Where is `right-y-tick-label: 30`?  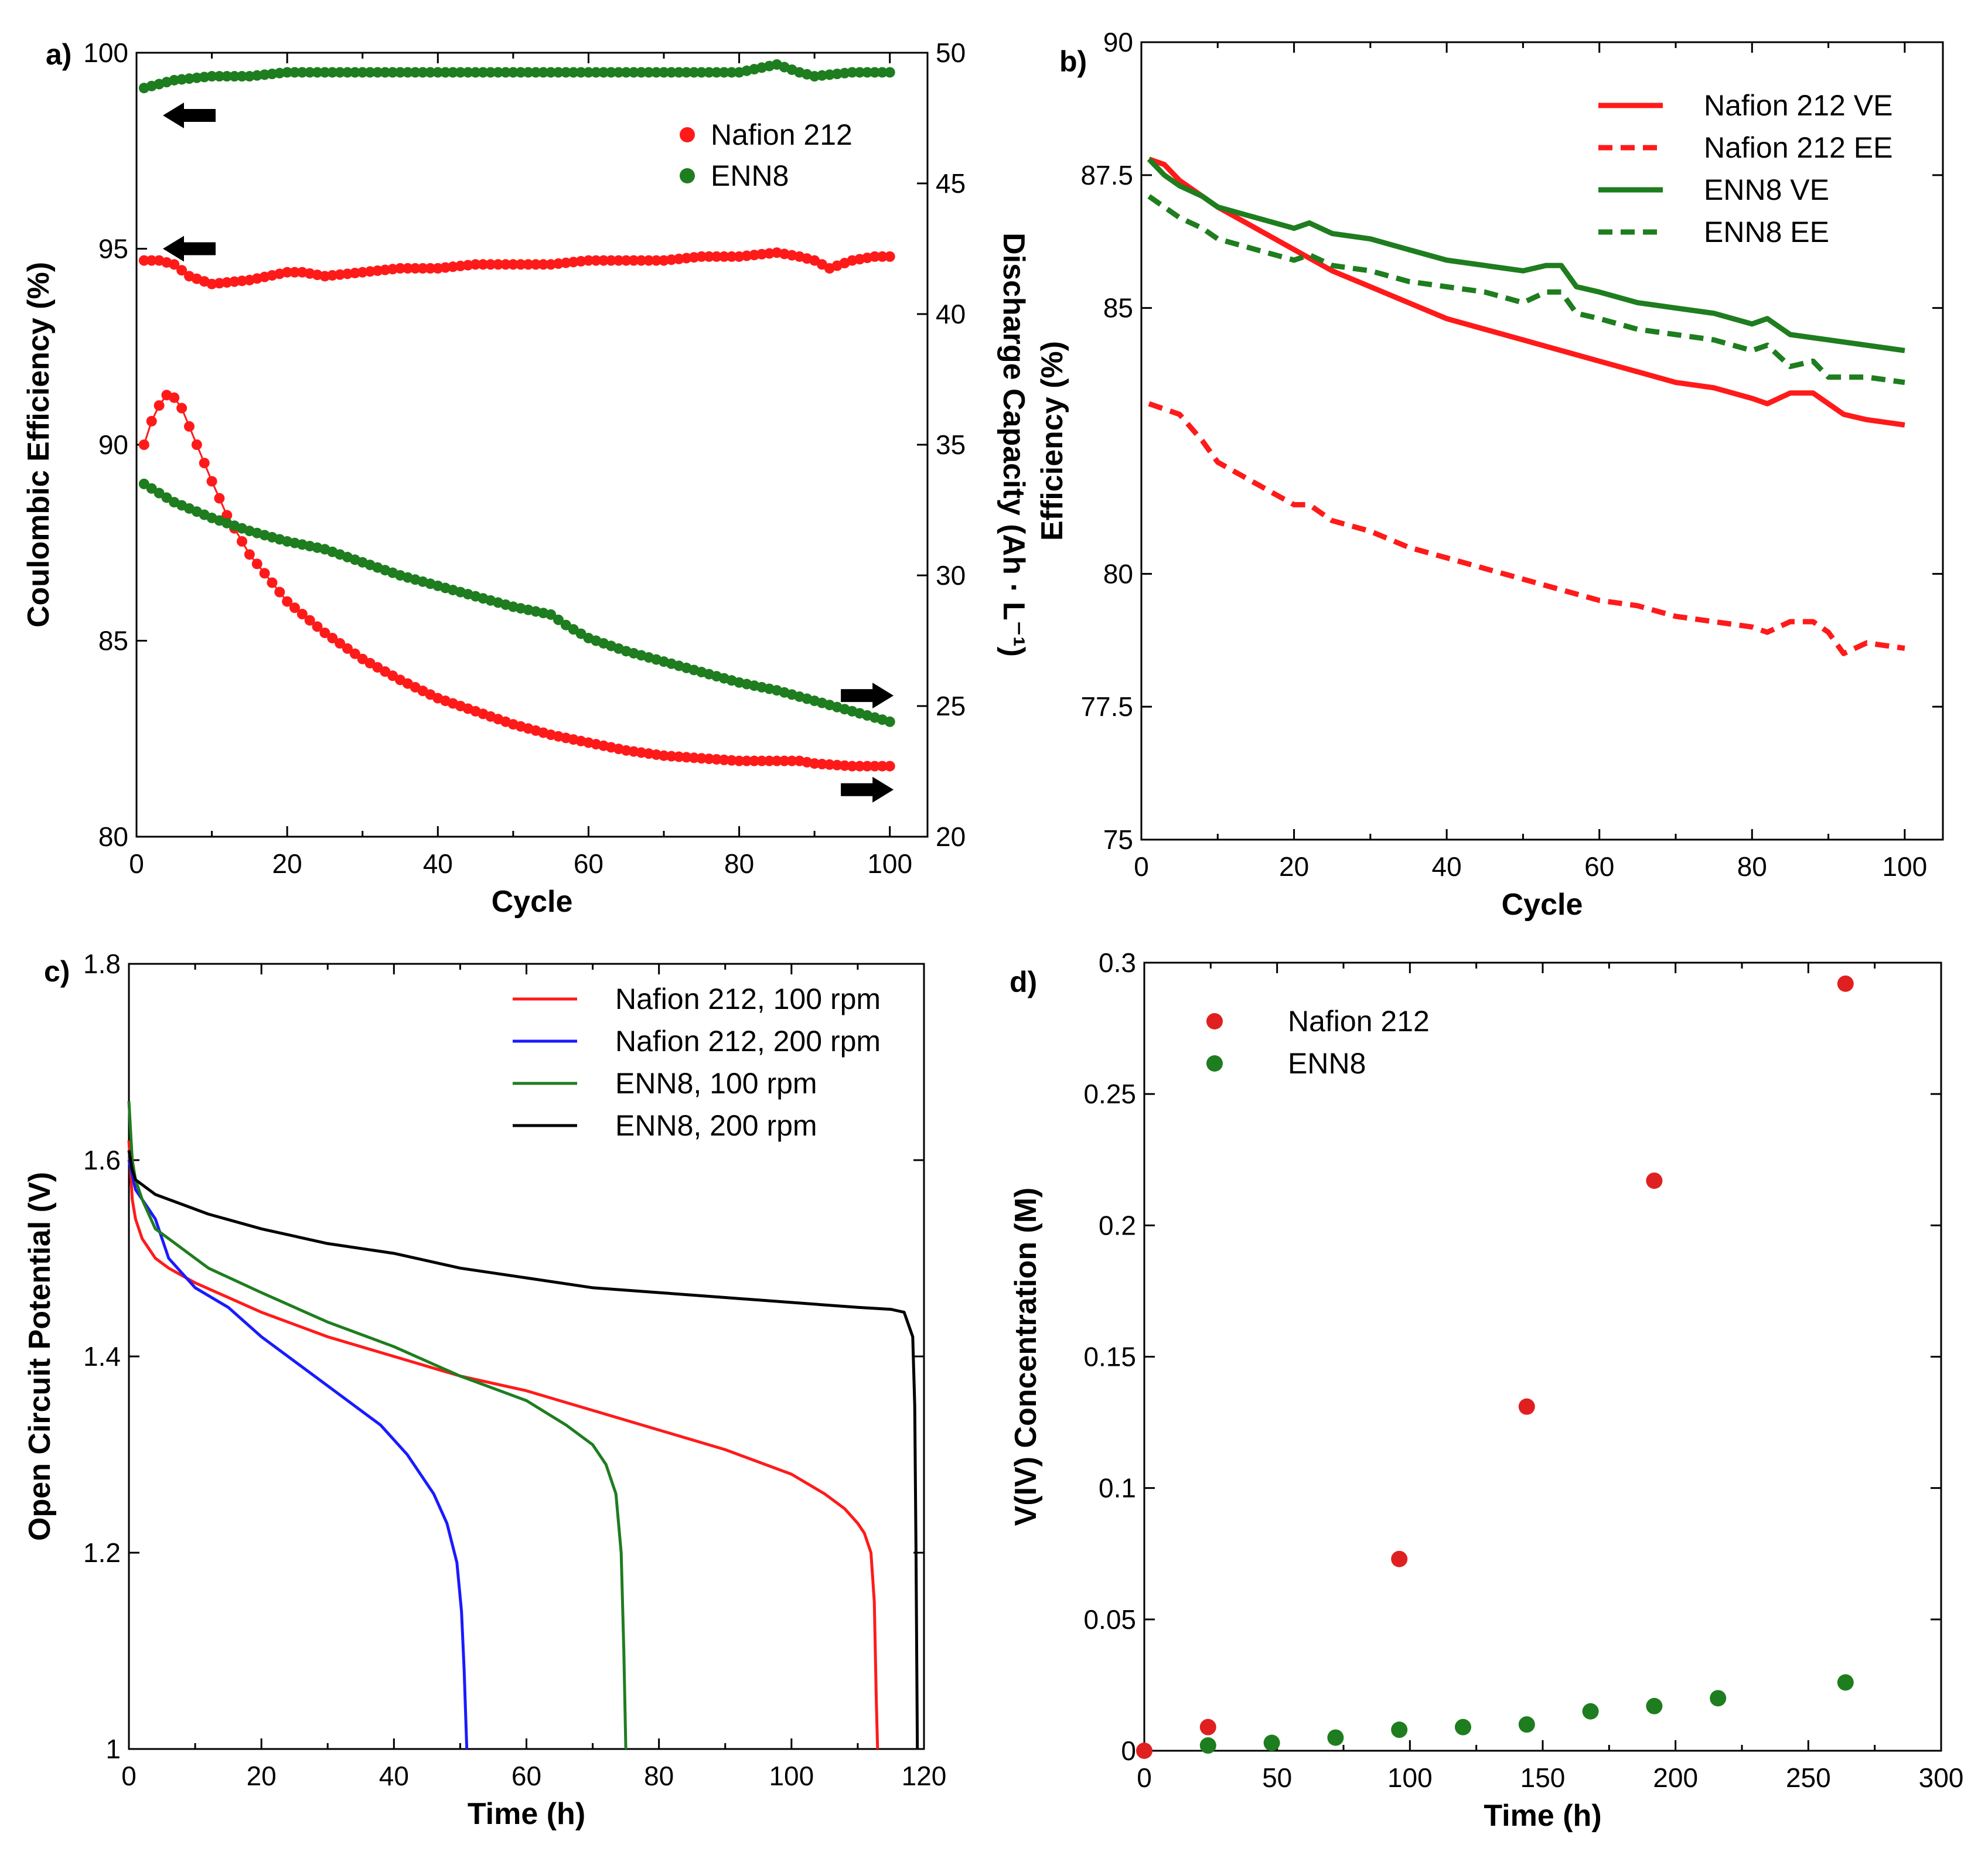
right-y-tick-label: 30 is located at coordinates (951, 575).